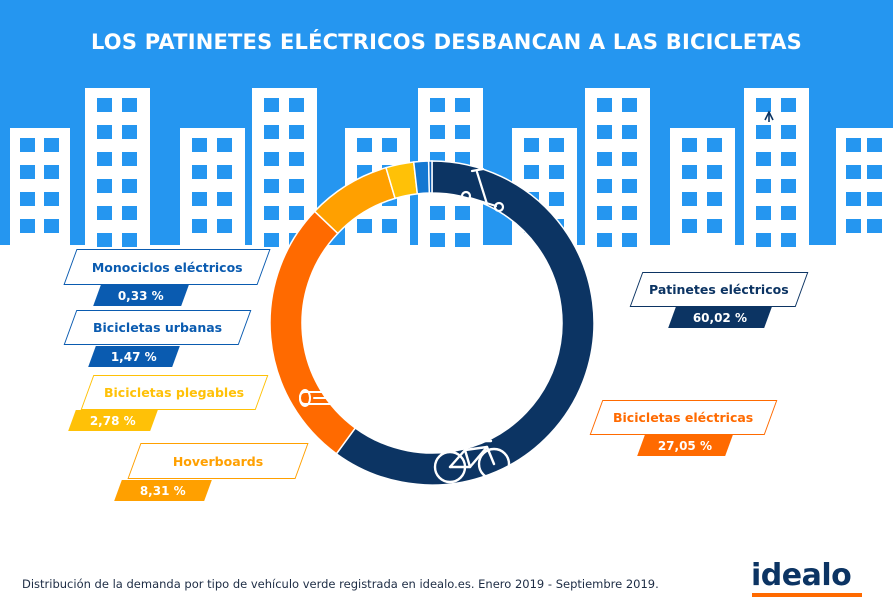 This screenshot has width=893, height=605. What do you see at coordinates (421, 177) in the screenshot?
I see `donut-slice-urbanas` at bounding box center [421, 177].